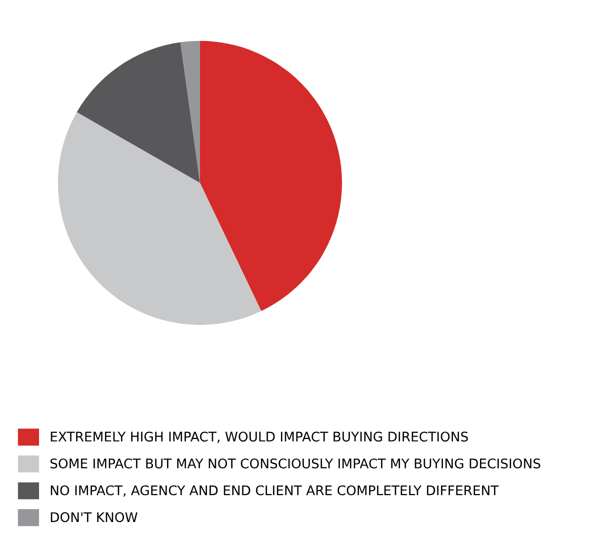 This screenshot has width=606, height=538. I want to click on legend-label: NO IMPACT, AGENCY AND END CLIENT ARE COMPLETELY DIFFERENT, so click(274, 491).